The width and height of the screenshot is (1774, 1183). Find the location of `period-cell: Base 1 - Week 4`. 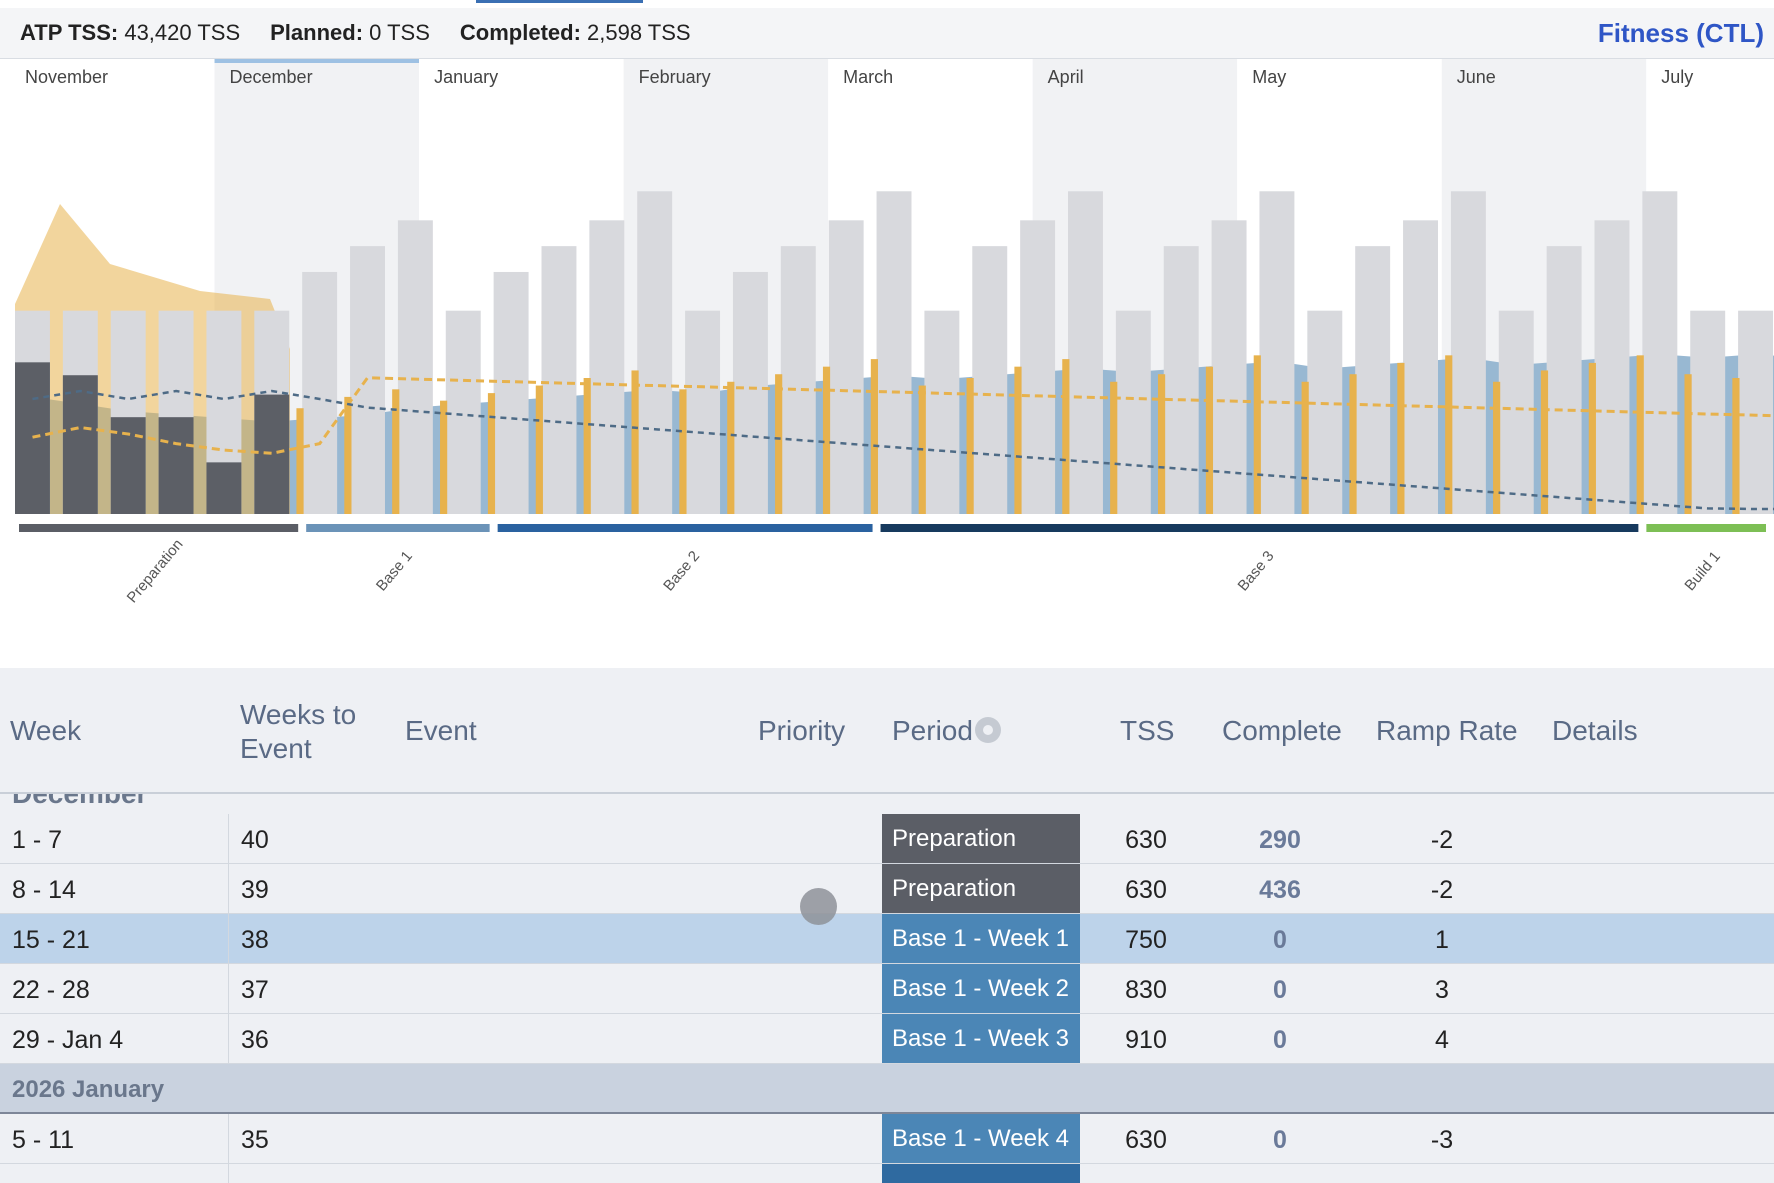

period-cell: Base 1 - Week 4 is located at coordinates (981, 1138).